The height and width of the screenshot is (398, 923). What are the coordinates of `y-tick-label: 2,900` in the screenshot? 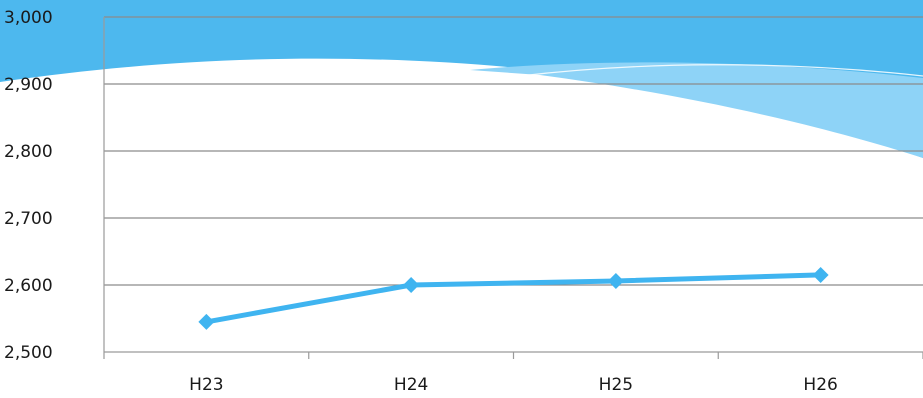 It's located at (28, 85).